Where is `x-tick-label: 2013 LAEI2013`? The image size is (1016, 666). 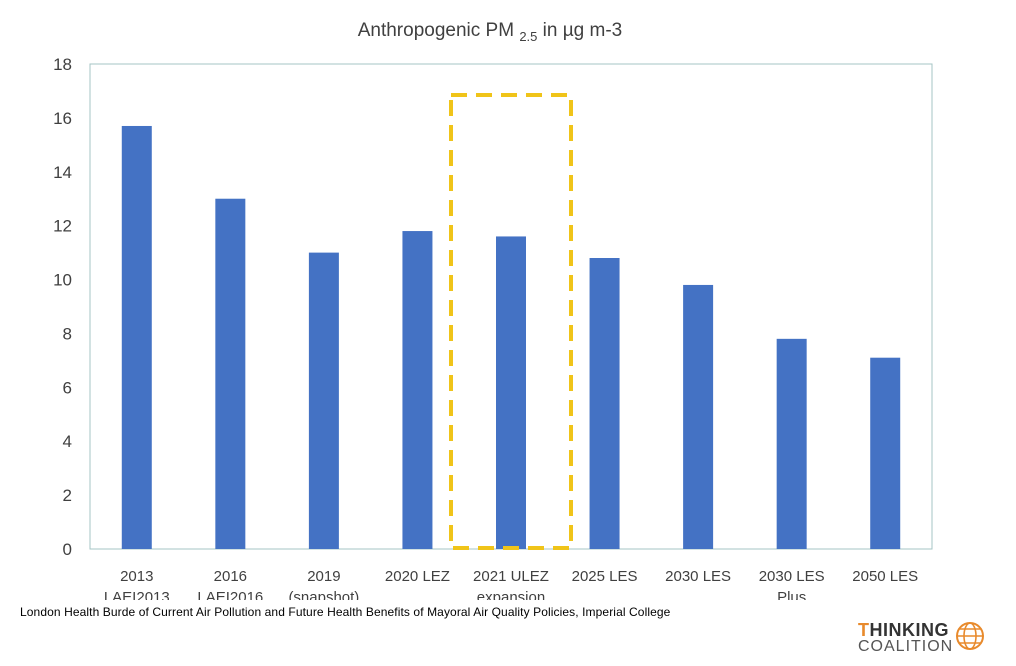
x-tick-label: 2013 LAEI2013 is located at coordinates (137, 584).